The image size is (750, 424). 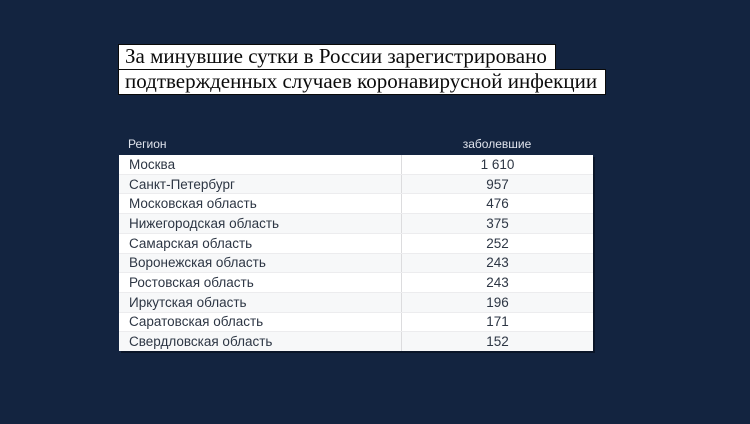 I want to click on table-row: Иркутская область 196, so click(x=356, y=301).